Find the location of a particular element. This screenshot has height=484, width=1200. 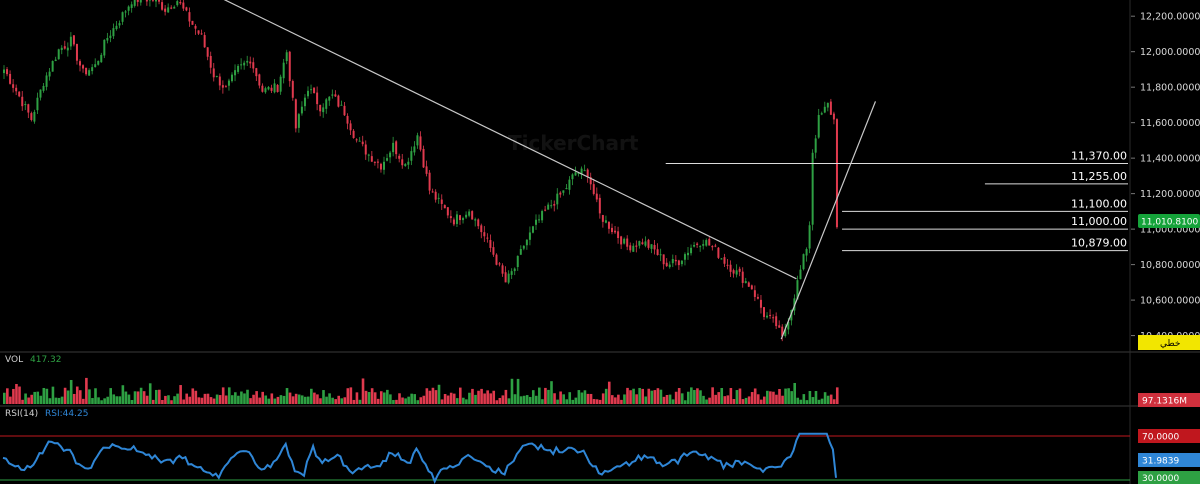

chart-mode-badge-bg is located at coordinates (1169, 342).